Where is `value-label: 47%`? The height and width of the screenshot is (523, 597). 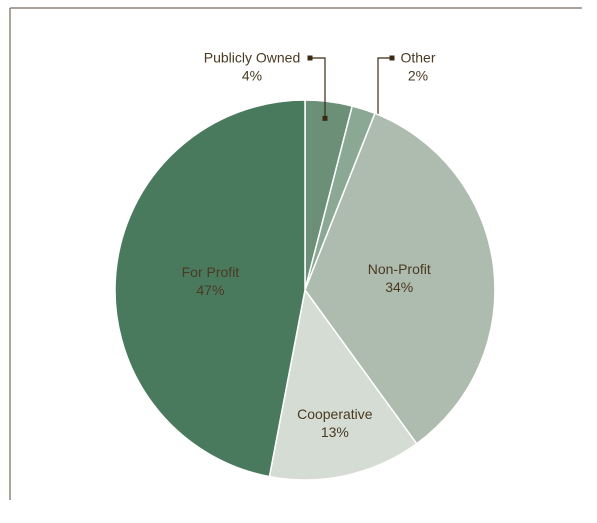 value-label: 47% is located at coordinates (210, 290).